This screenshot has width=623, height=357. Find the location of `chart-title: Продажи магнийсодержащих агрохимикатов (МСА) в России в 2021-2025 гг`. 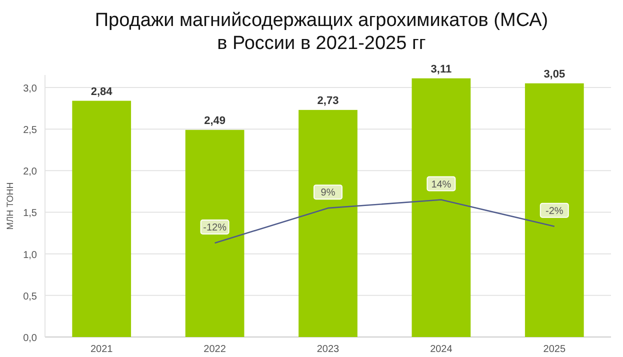

chart-title: Продажи магнийсодержащих агрохимикатов (МСА) в России в 2021-2025 гг is located at coordinates (321, 32).